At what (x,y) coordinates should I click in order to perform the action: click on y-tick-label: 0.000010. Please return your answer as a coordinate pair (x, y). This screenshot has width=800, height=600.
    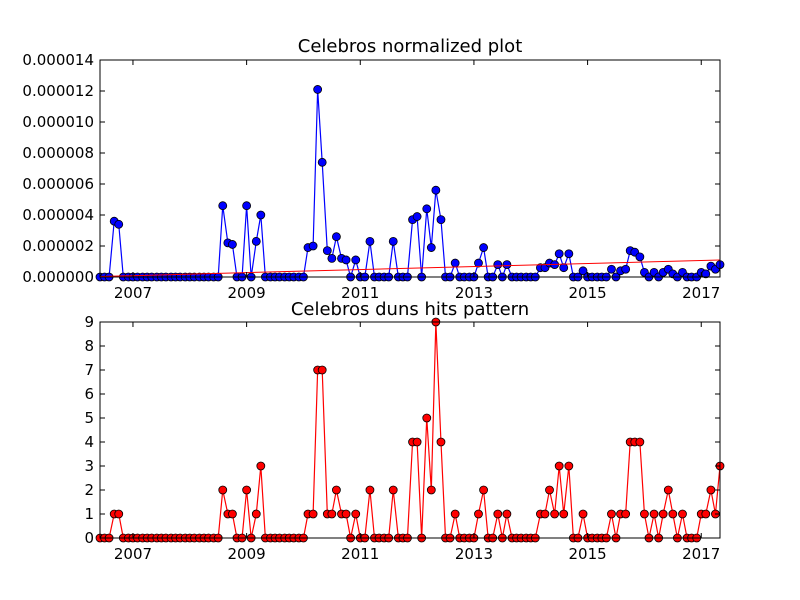
    Looking at the image, I should click on (58, 122).